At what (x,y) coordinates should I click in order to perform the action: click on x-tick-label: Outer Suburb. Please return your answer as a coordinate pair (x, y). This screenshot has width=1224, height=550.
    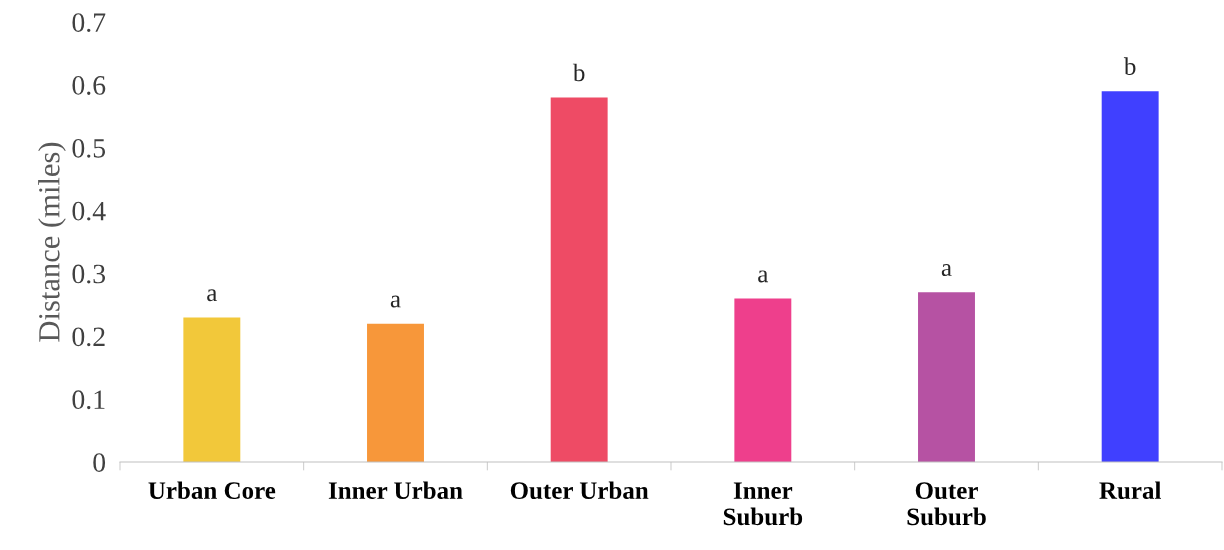
    Looking at the image, I should click on (946, 504).